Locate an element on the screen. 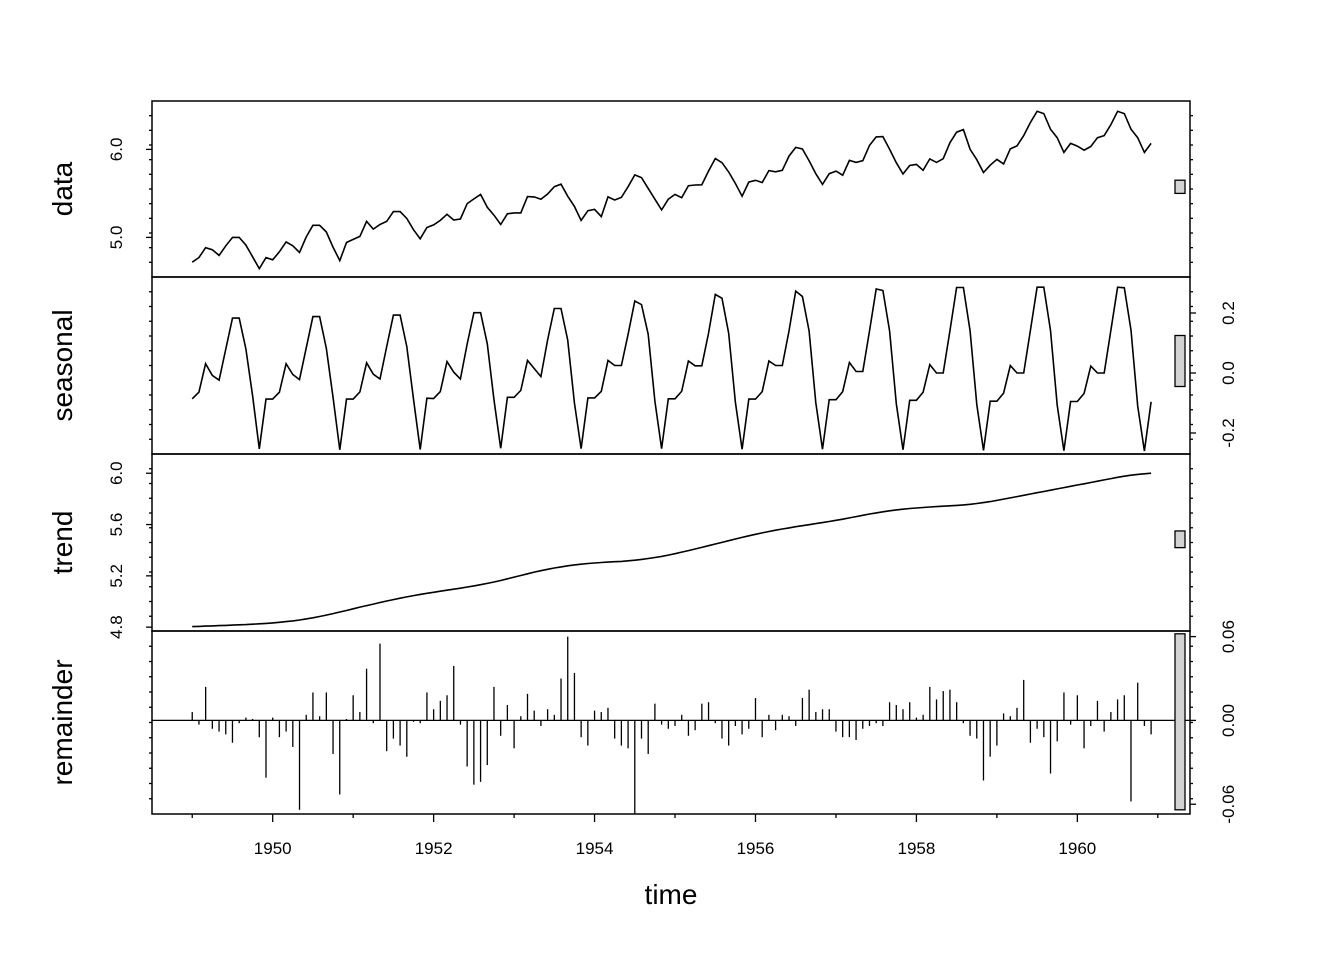  y-tick-label: 4.8 is located at coordinates (116, 627).